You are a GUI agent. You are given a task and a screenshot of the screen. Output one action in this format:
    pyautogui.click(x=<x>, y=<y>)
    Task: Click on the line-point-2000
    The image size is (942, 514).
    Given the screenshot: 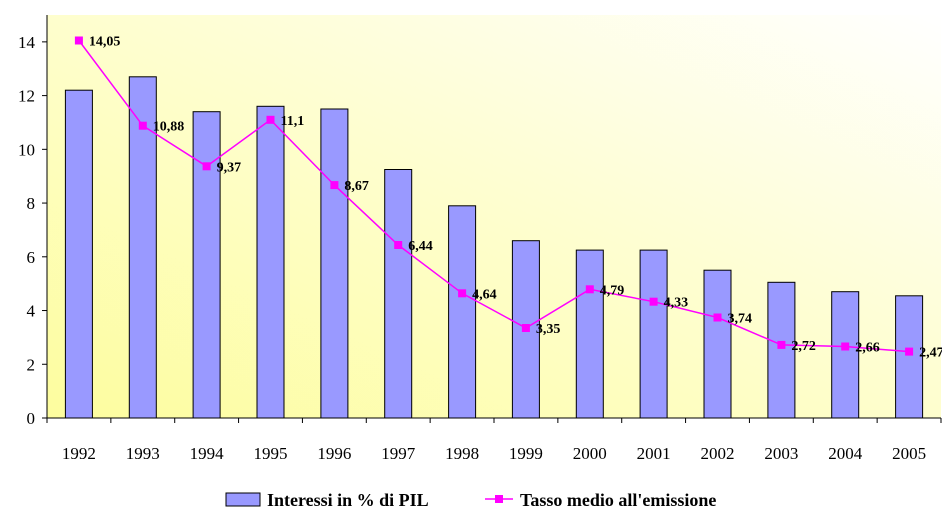 What is the action you would take?
    pyautogui.click(x=589, y=289)
    